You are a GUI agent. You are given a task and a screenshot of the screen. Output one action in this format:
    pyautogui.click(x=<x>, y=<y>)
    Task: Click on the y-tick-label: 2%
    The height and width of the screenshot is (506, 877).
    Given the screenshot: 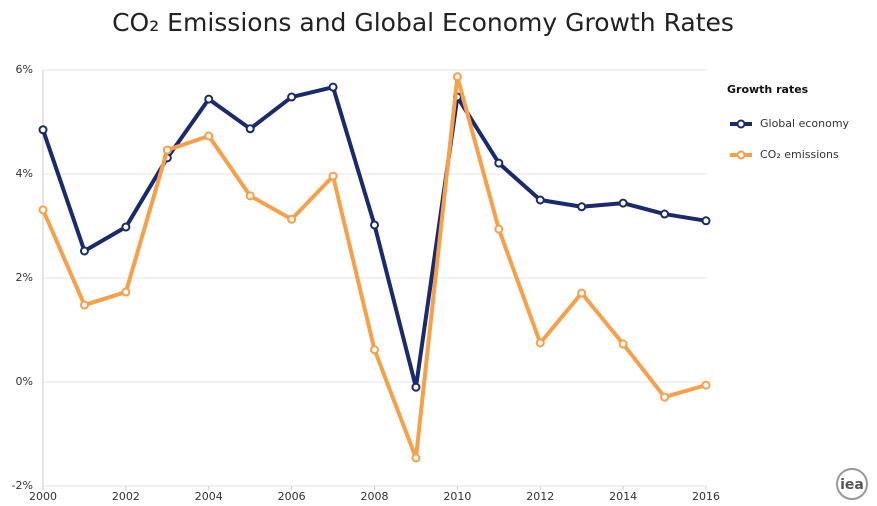 What is the action you would take?
    pyautogui.click(x=24, y=277)
    